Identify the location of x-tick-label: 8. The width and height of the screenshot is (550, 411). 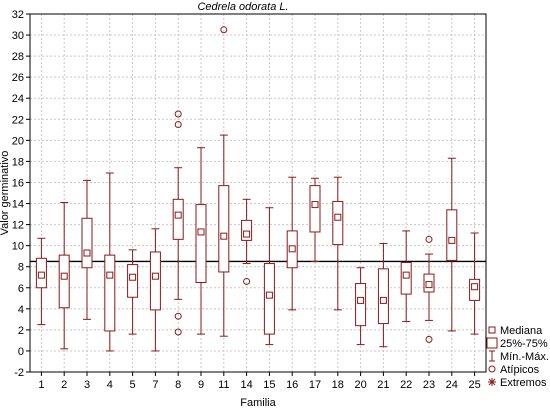
(178, 385).